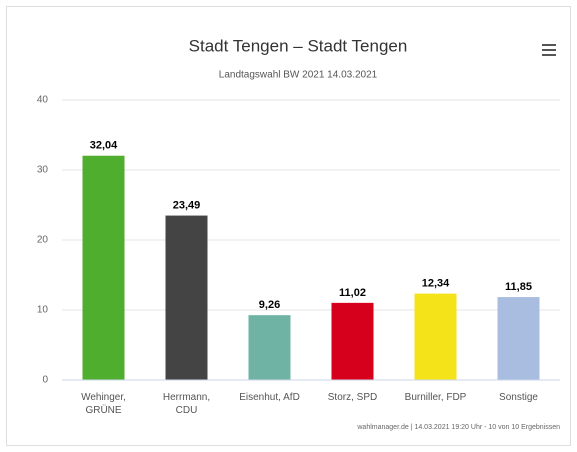 The image size is (577, 452). Describe the element at coordinates (186, 404) in the screenshot. I see `x-tick-label: Herrmann, CDU` at that location.